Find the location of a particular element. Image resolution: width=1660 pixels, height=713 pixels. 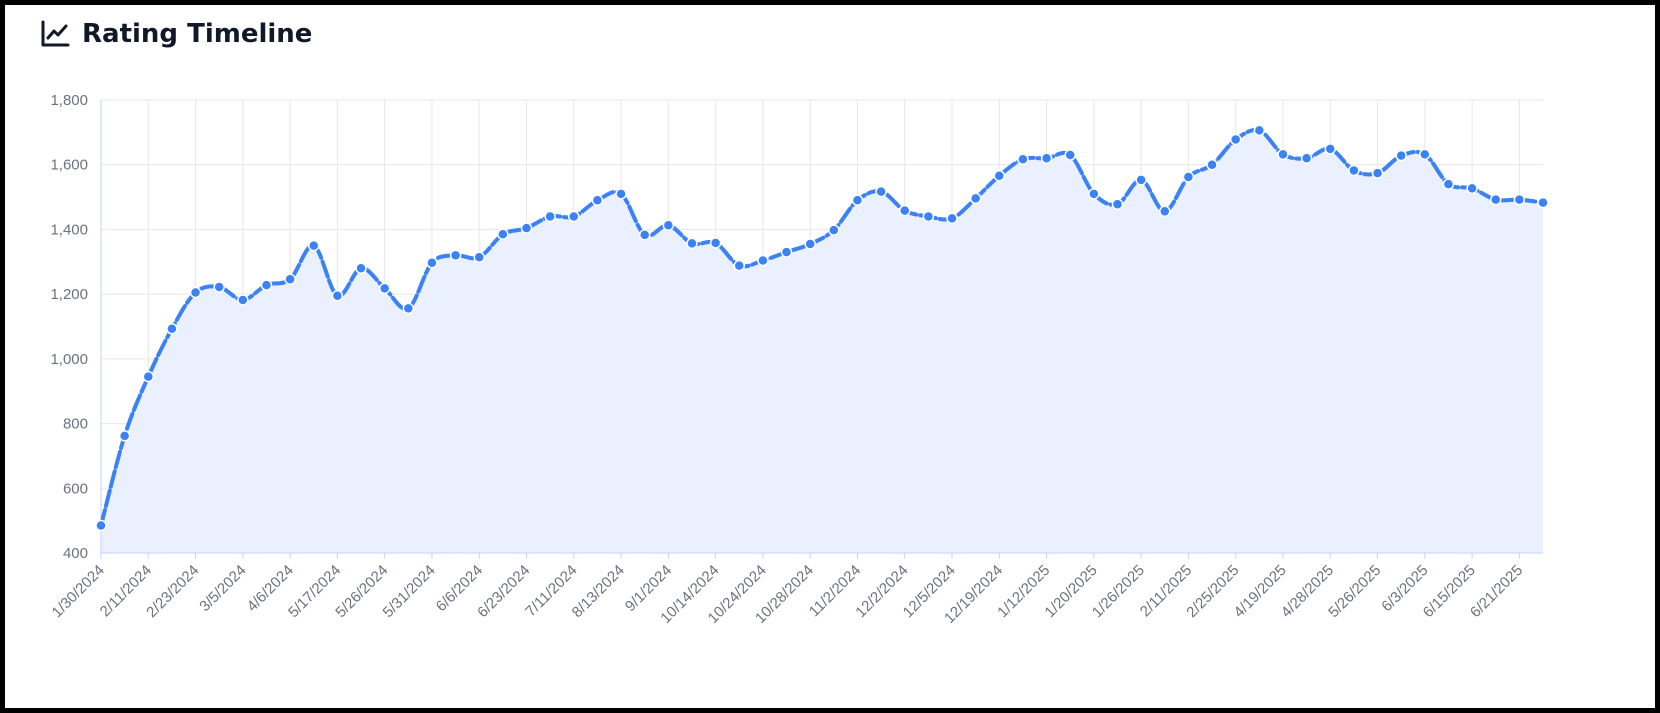

x-tick-label: 5/31/2024 is located at coordinates (409, 591).